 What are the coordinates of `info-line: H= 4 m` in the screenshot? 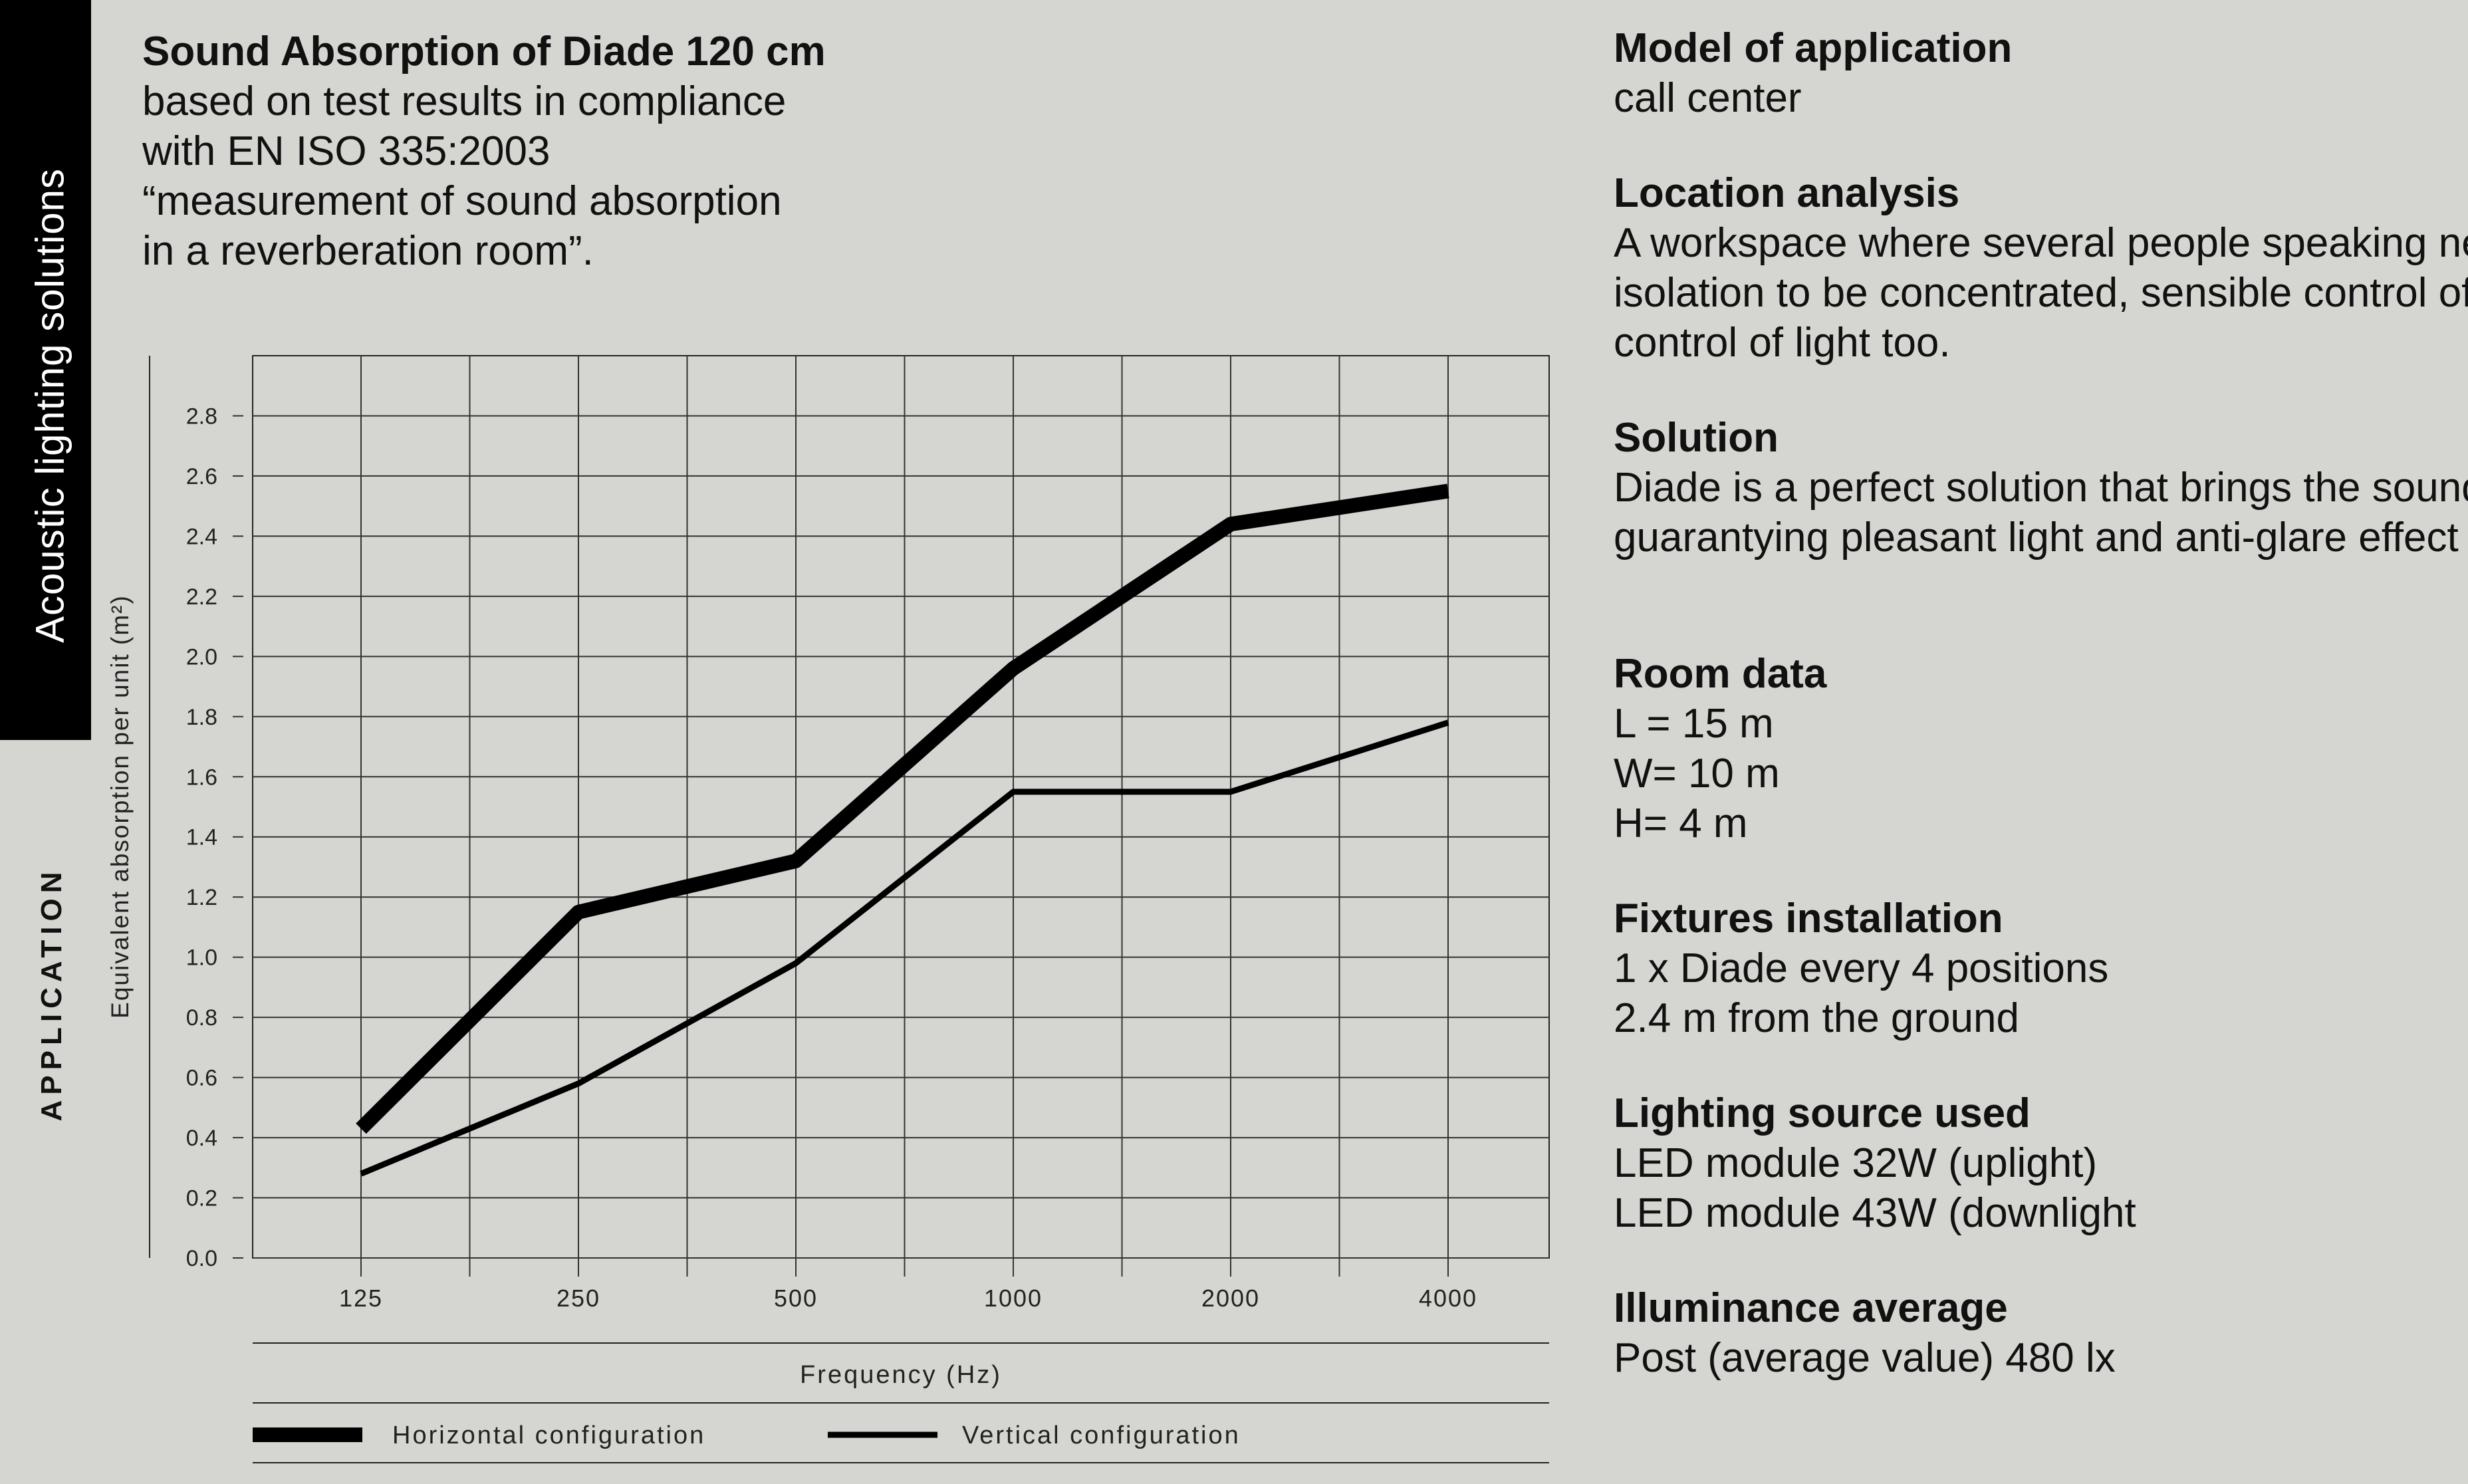 It's located at (1681, 823).